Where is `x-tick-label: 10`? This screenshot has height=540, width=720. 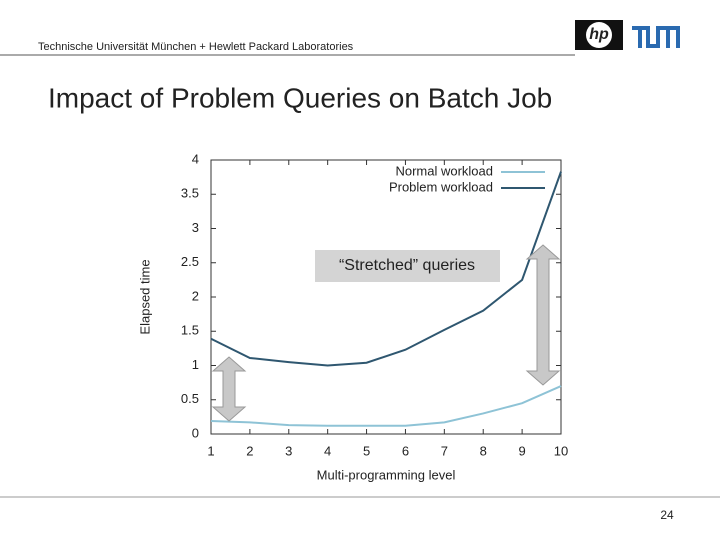 x-tick-label: 10 is located at coordinates (561, 450).